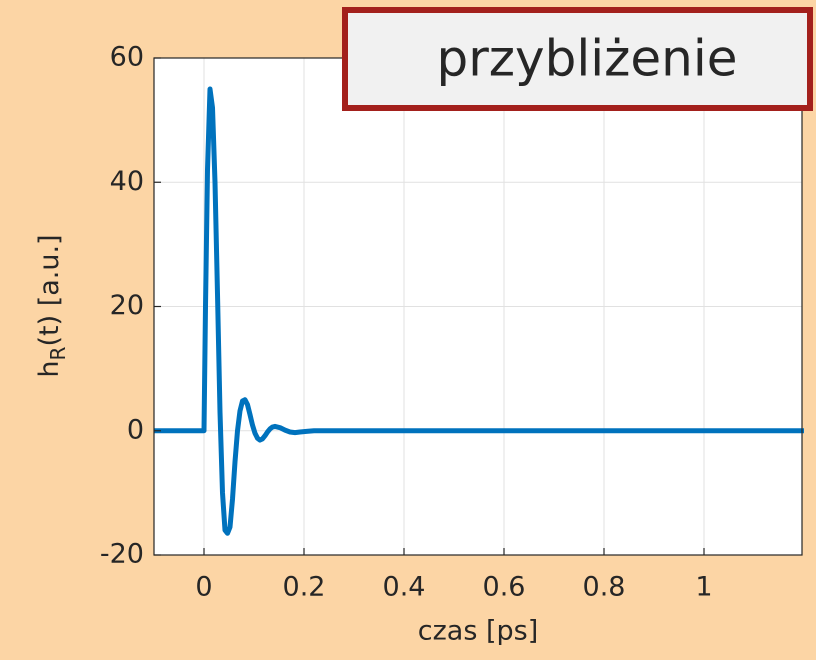 The width and height of the screenshot is (816, 660). I want to click on y-tick-label: 0, so click(135, 429).